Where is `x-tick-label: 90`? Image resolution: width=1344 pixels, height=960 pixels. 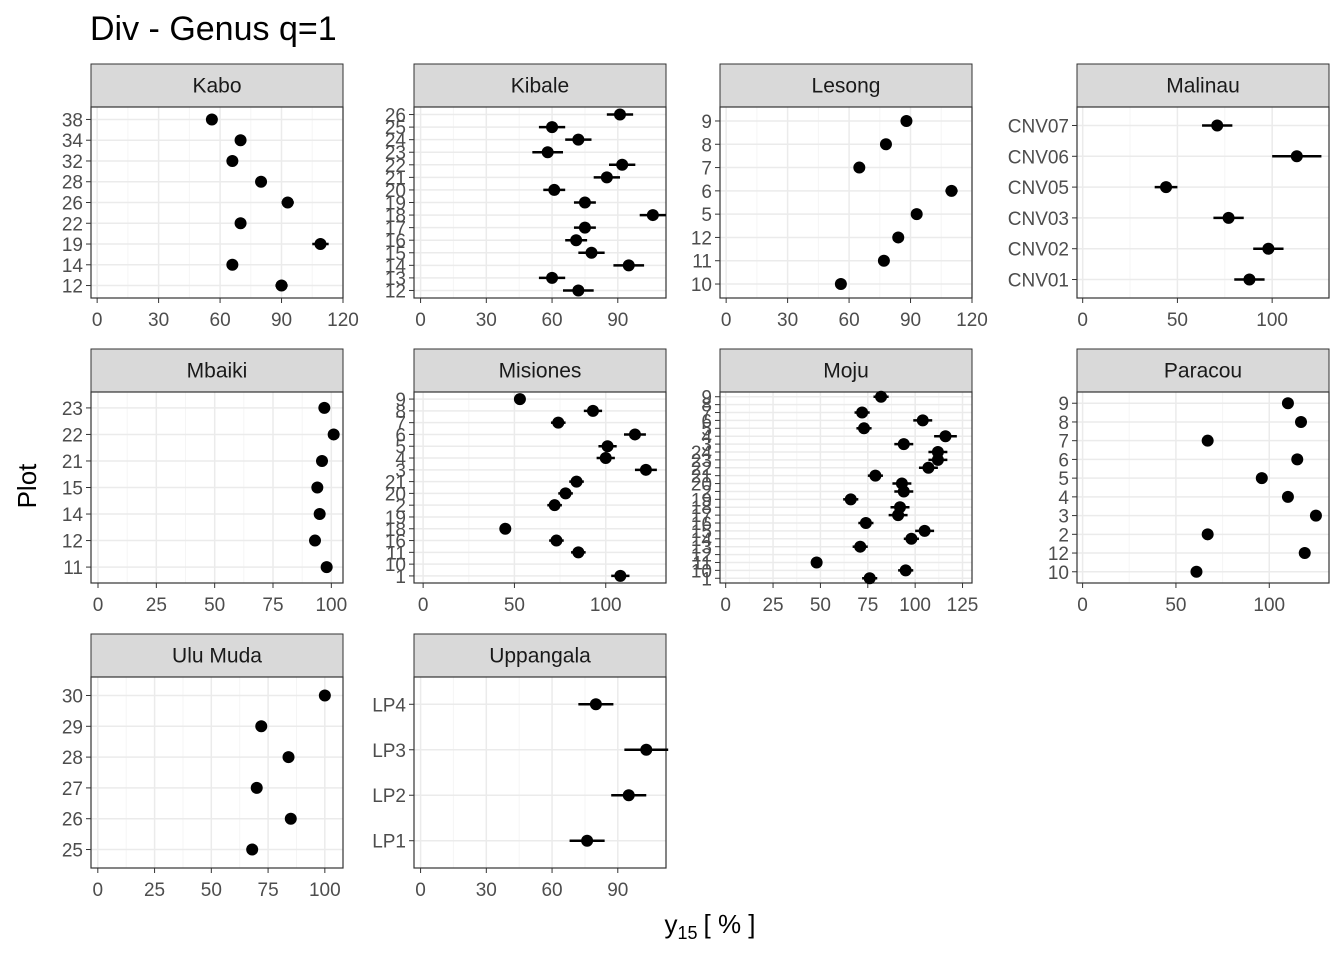
x-tick-label: 90 is located at coordinates (281, 320).